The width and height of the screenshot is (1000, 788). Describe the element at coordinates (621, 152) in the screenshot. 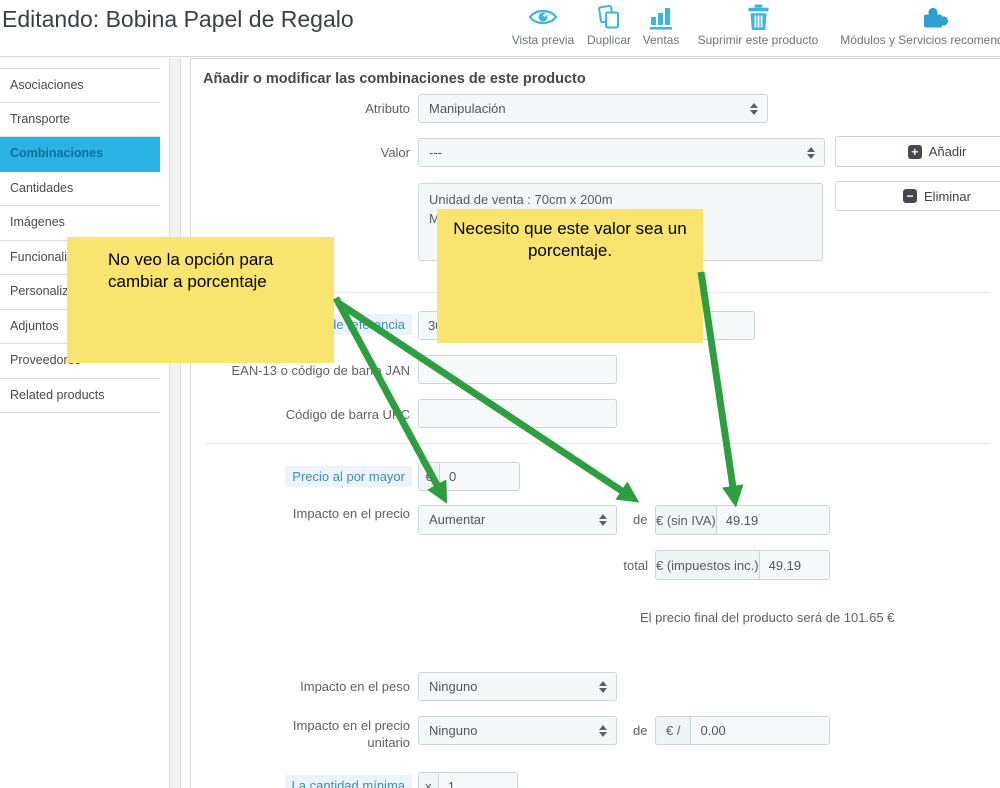

I see `value-select: ---` at that location.